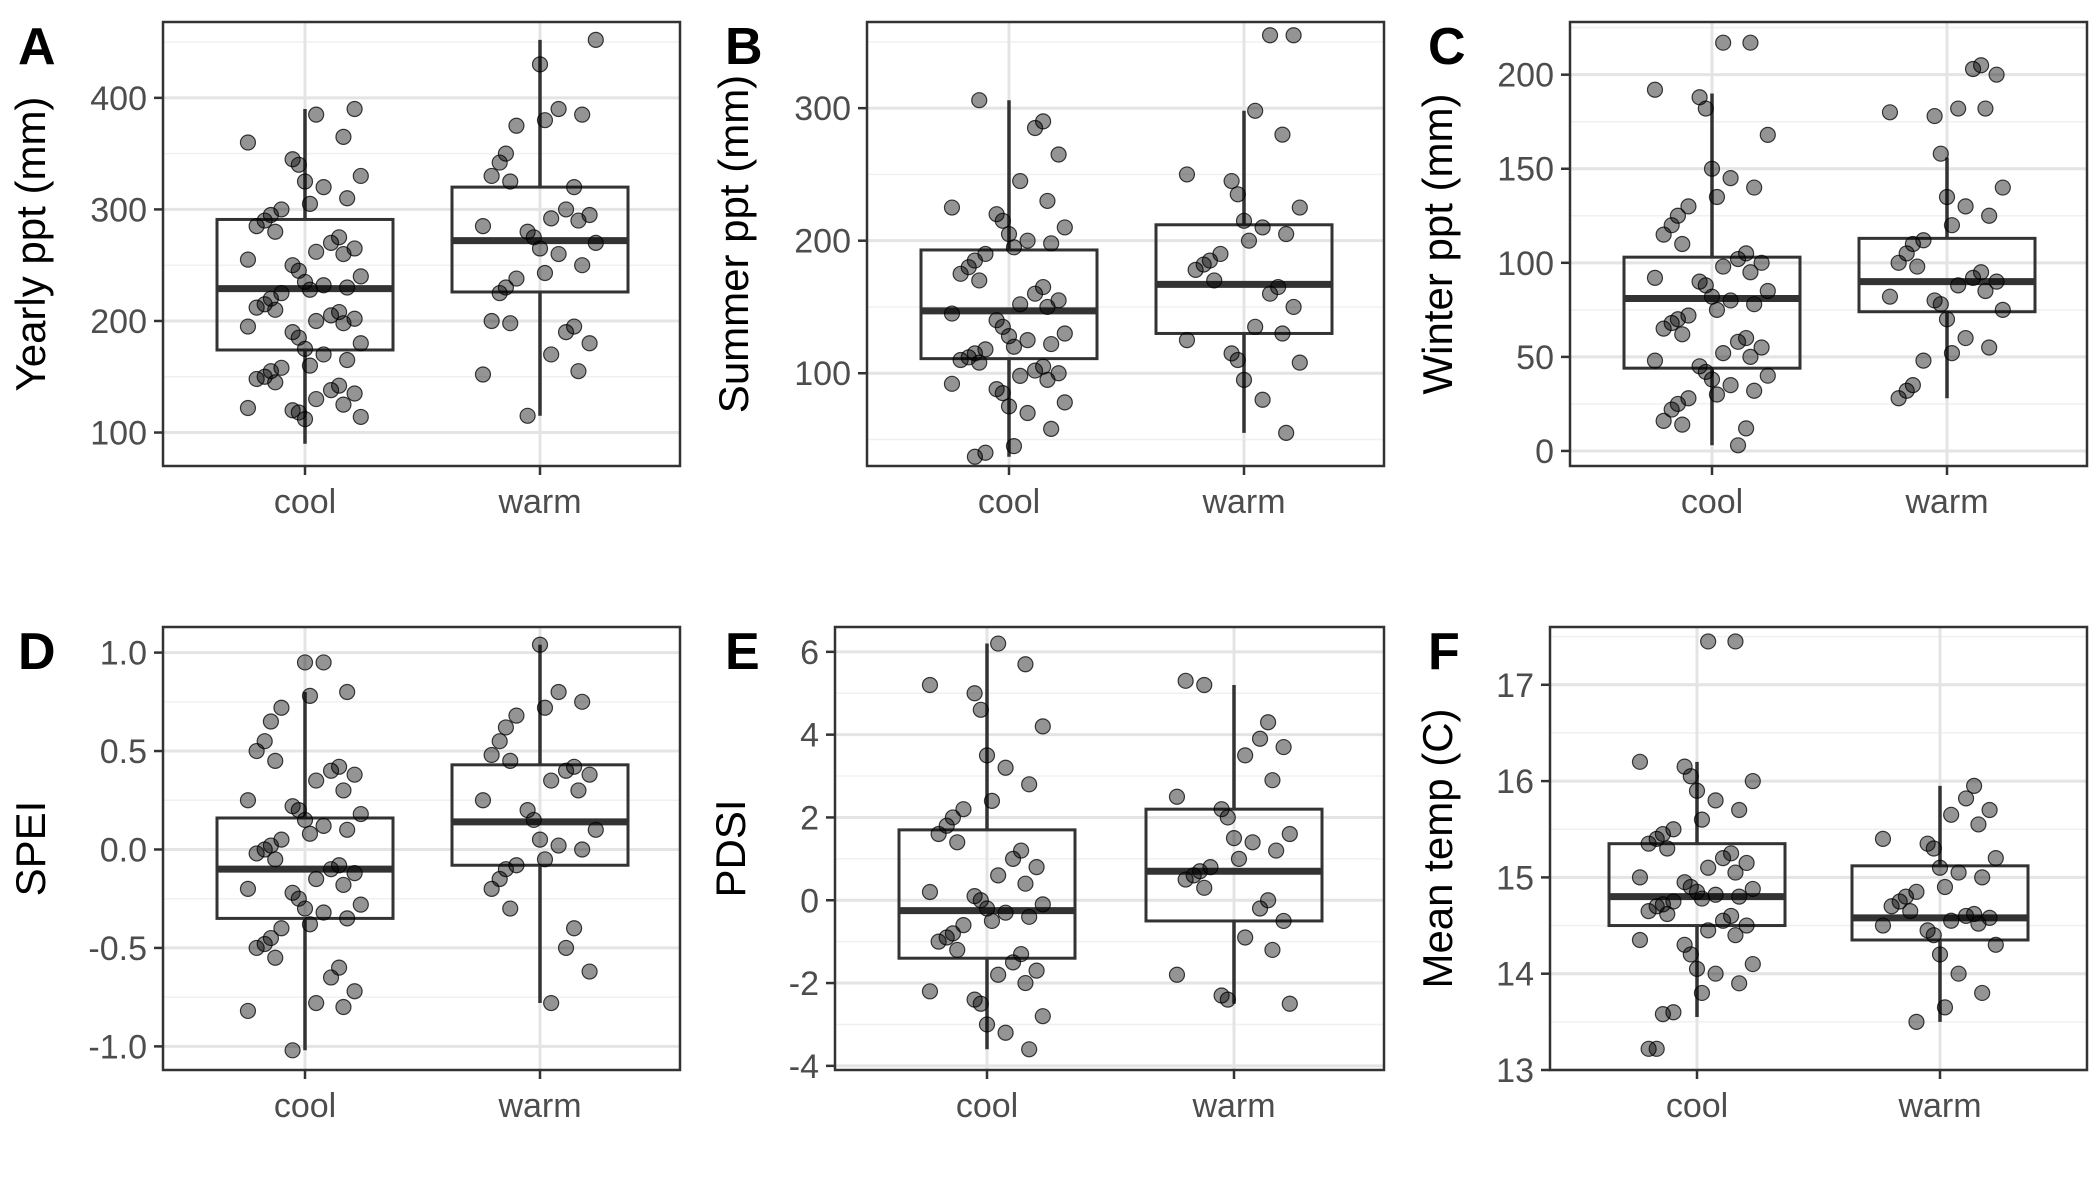 This screenshot has height=1200, width=2100. Describe the element at coordinates (123, 752) in the screenshot. I see `y-tick-label: 0.5` at that location.